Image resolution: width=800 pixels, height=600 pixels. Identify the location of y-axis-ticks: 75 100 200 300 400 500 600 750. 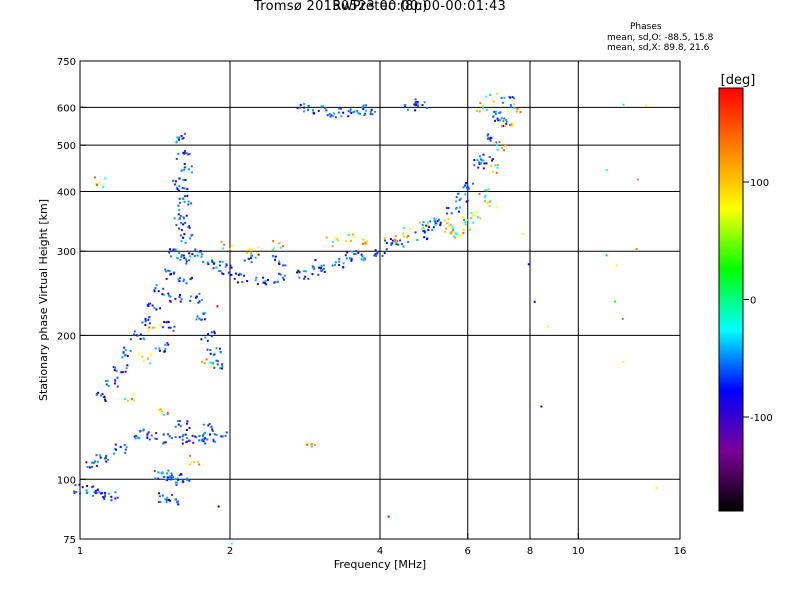
(71, 301).